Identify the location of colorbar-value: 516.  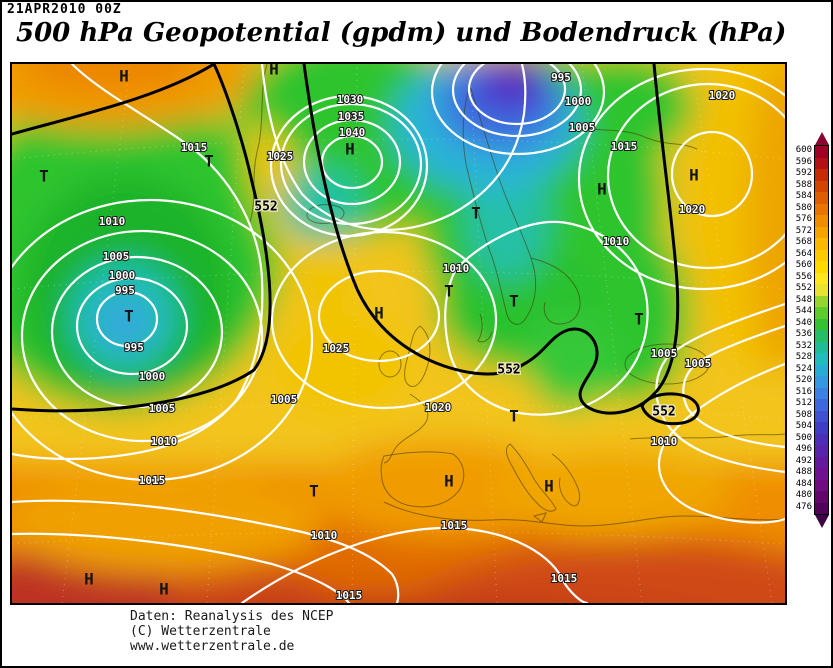
(803, 391).